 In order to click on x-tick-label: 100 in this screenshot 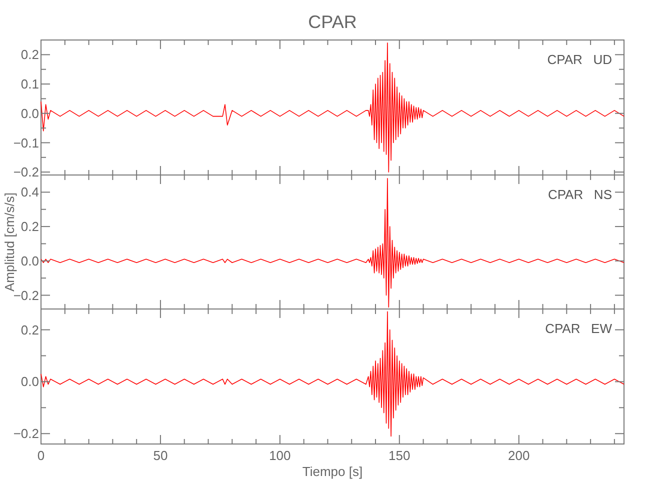, I will do `click(280, 455)`.